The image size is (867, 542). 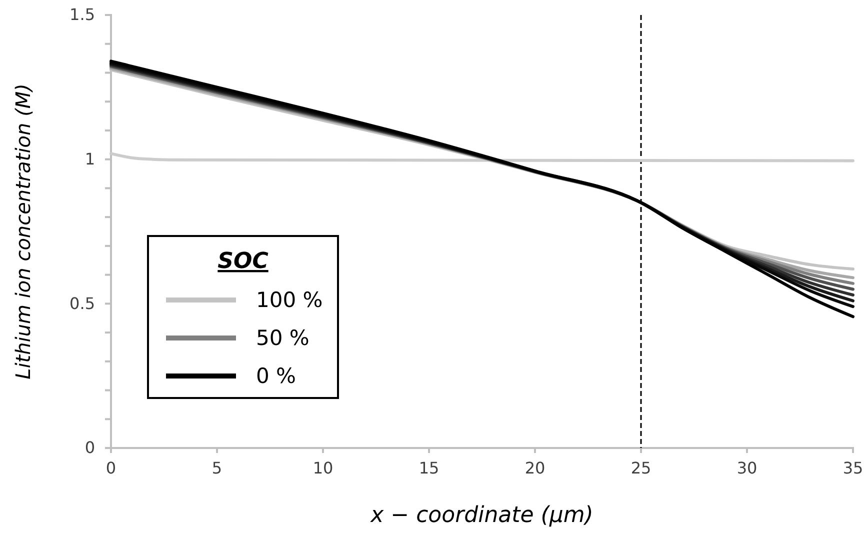 I want to click on x-tick-label: 15, so click(x=429, y=468).